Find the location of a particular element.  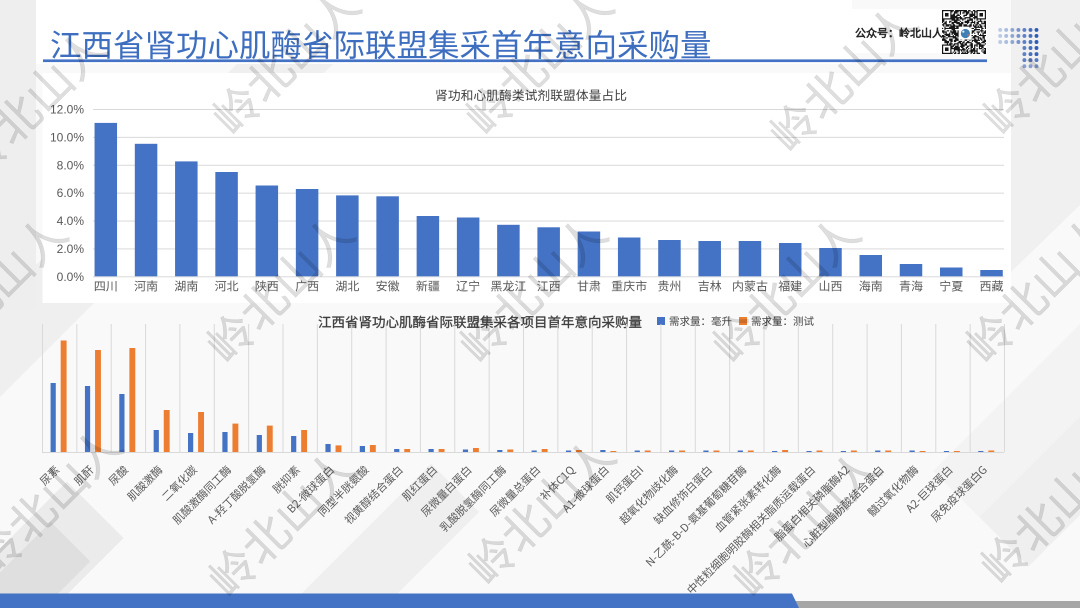

svg-text: 0.0% is located at coordinates (71, 277).